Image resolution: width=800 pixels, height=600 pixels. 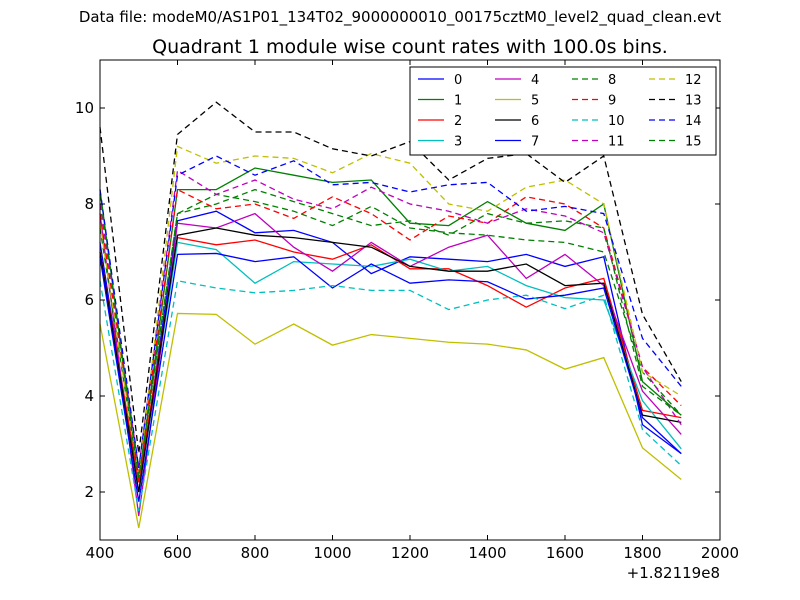 What do you see at coordinates (410, 553) in the screenshot?
I see `x-tick-label: 1200` at bounding box center [410, 553].